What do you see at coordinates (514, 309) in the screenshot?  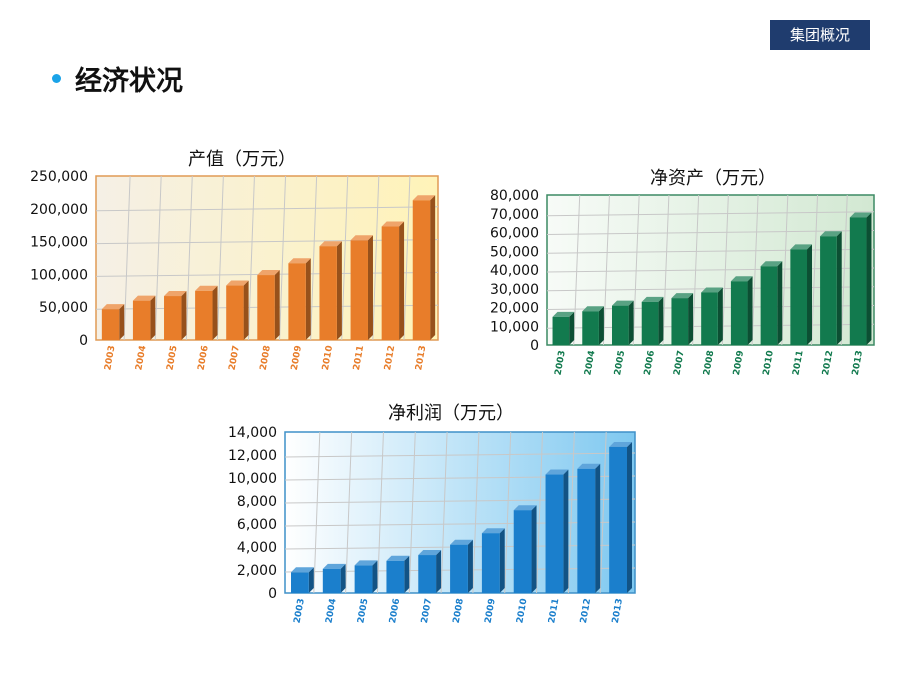 I see `y-tick-label: 20,000` at bounding box center [514, 309].